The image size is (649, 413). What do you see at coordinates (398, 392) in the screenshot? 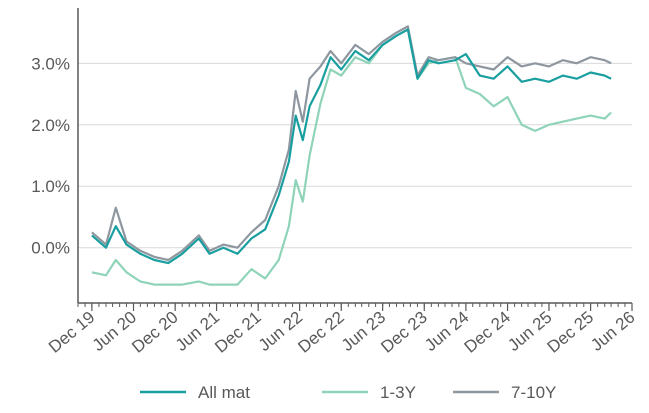
I see `legend-label: 1-3Y` at bounding box center [398, 392].